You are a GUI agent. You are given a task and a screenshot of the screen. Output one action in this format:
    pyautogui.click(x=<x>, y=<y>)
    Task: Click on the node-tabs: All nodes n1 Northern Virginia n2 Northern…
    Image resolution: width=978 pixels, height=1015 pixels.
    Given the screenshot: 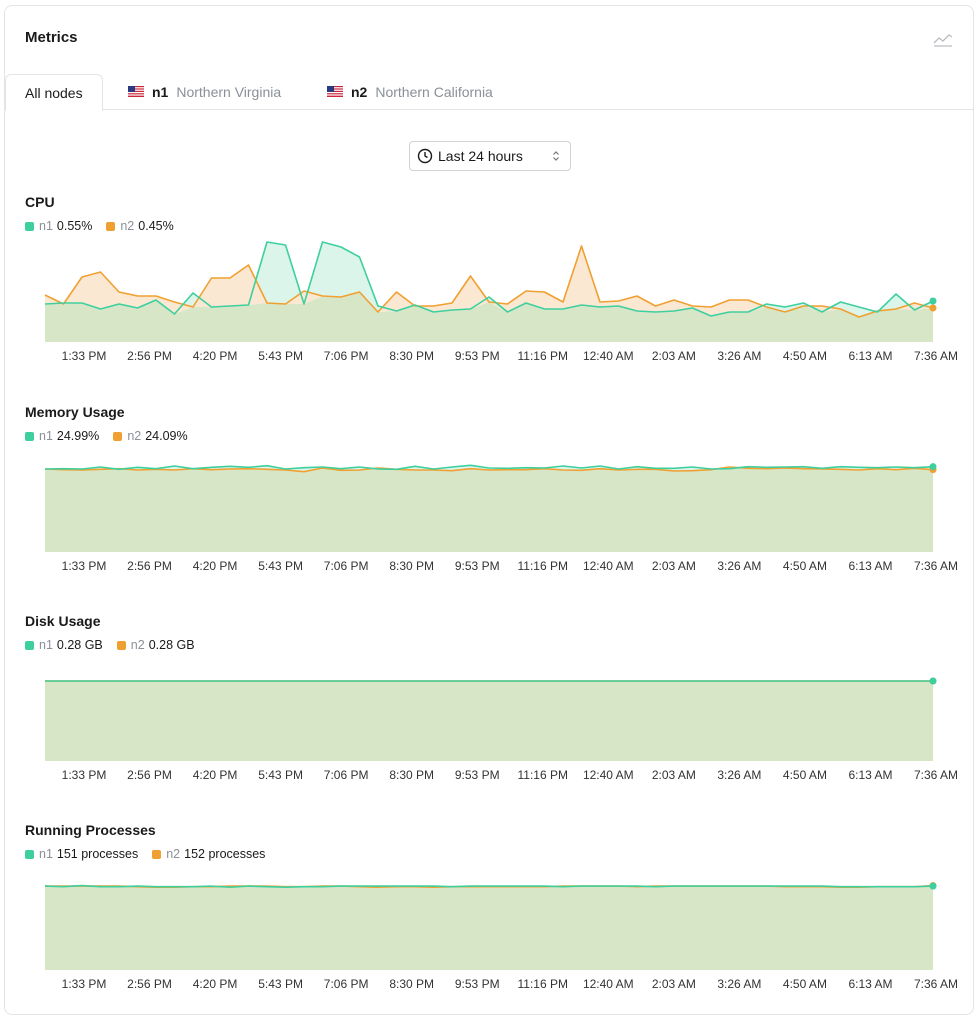 What is the action you would take?
    pyautogui.click(x=489, y=92)
    